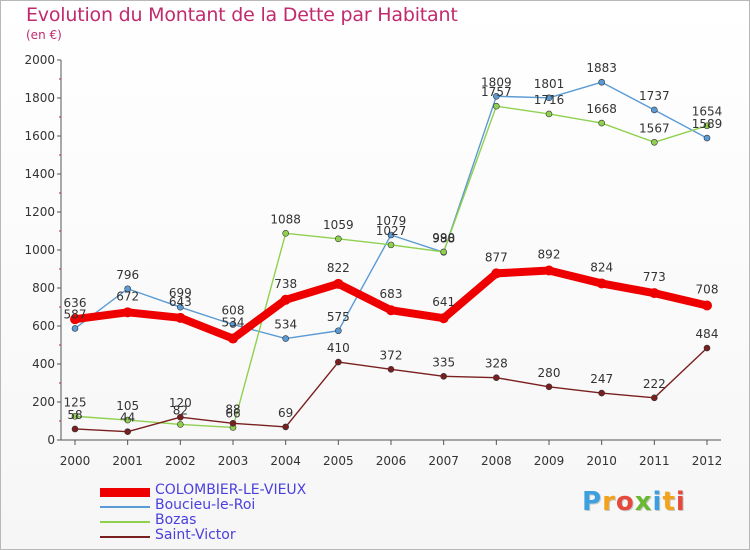  Describe the element at coordinates (707, 124) in the screenshot. I see `data-label: 1589` at that location.